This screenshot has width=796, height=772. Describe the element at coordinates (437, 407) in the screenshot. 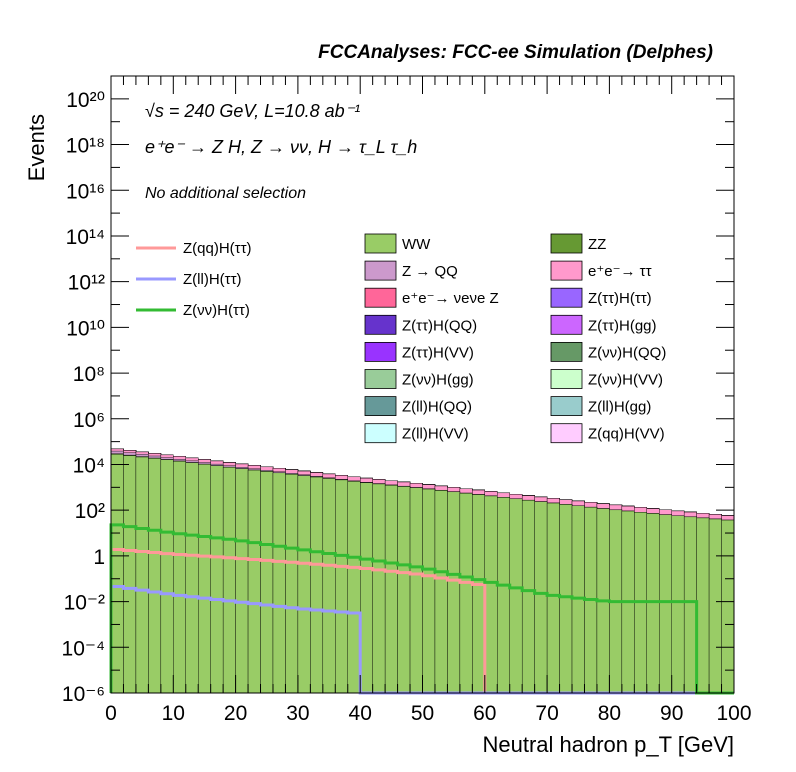

I see `legend-label: Z(ll)H(QQ)` at that location.